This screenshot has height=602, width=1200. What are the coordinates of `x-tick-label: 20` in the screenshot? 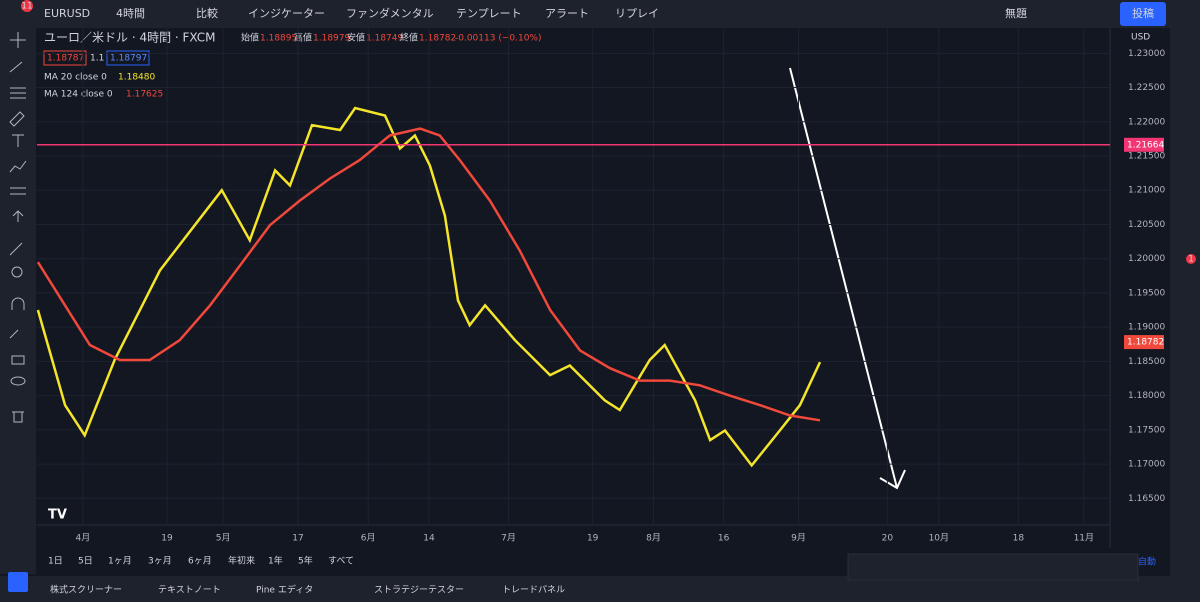 It's located at (888, 539).